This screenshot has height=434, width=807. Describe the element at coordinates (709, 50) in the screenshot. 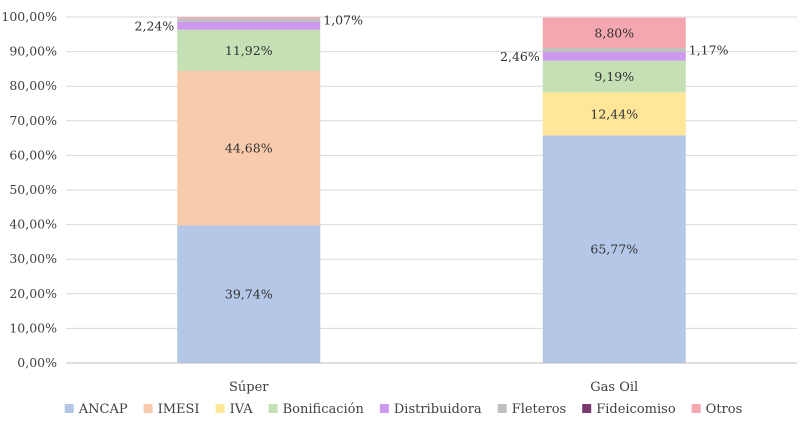

I see `data-label: 1,17%` at that location.